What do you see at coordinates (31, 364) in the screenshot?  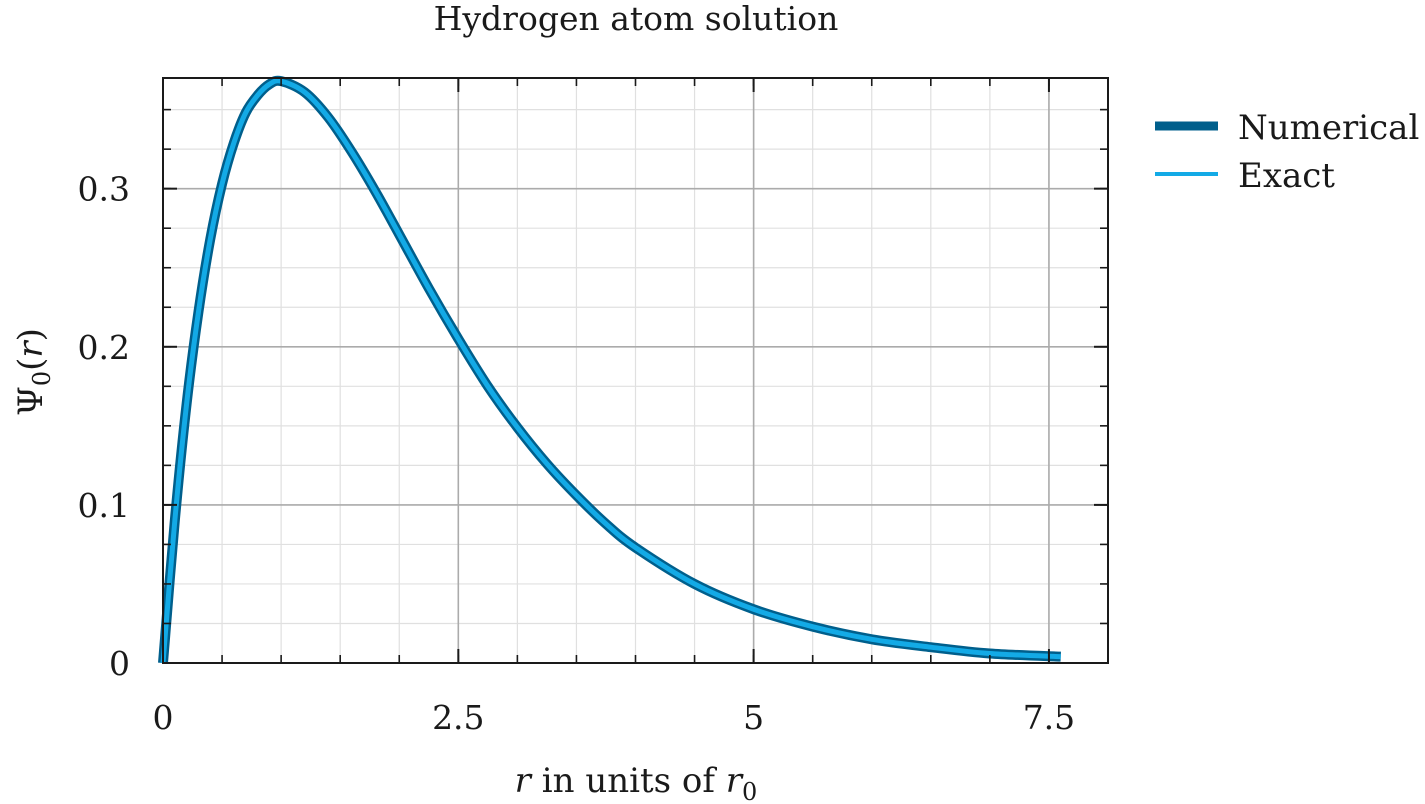 I see `y-axis-label-open: (` at bounding box center [31, 364].